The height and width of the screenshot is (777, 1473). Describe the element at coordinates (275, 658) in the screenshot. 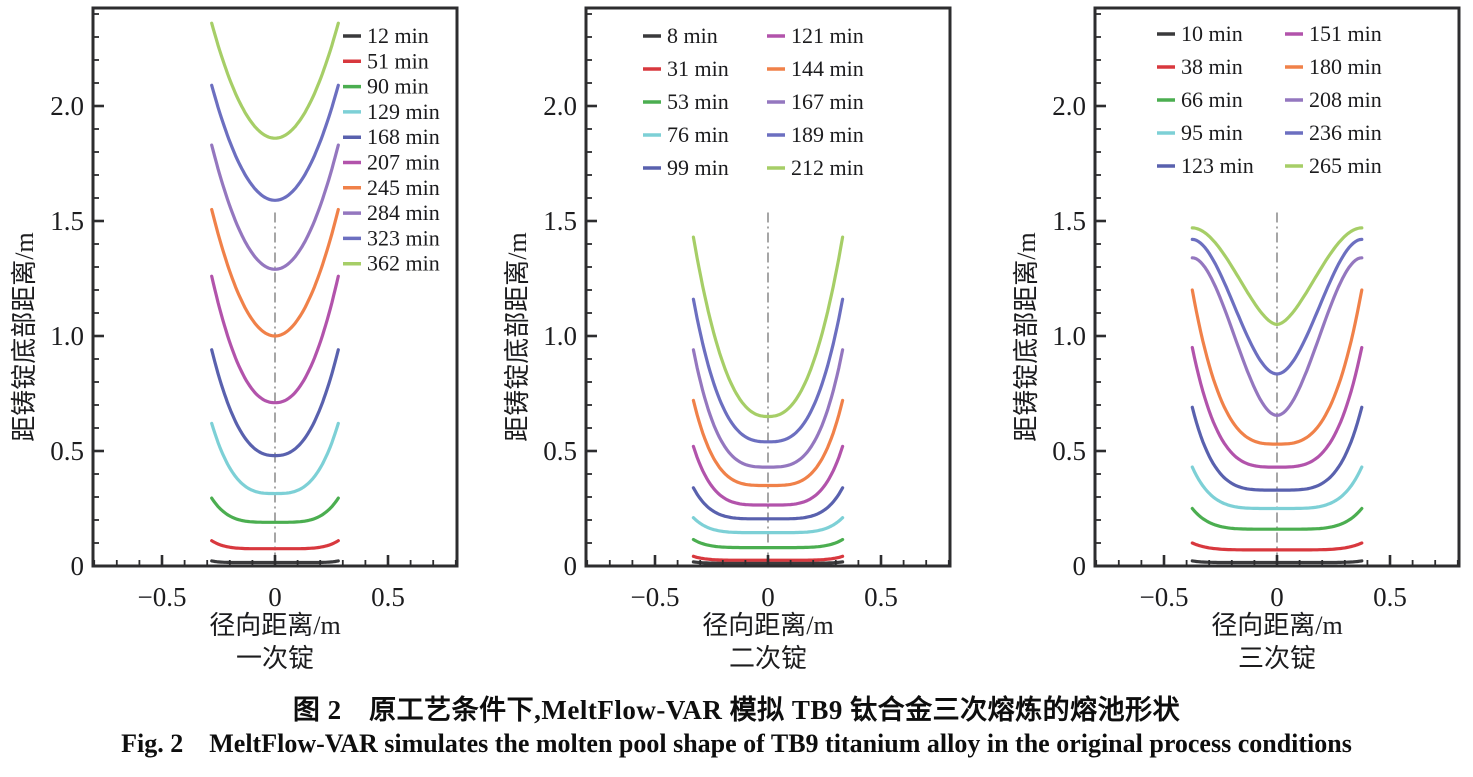

I see `ingot-subtitle: 一次锭` at that location.